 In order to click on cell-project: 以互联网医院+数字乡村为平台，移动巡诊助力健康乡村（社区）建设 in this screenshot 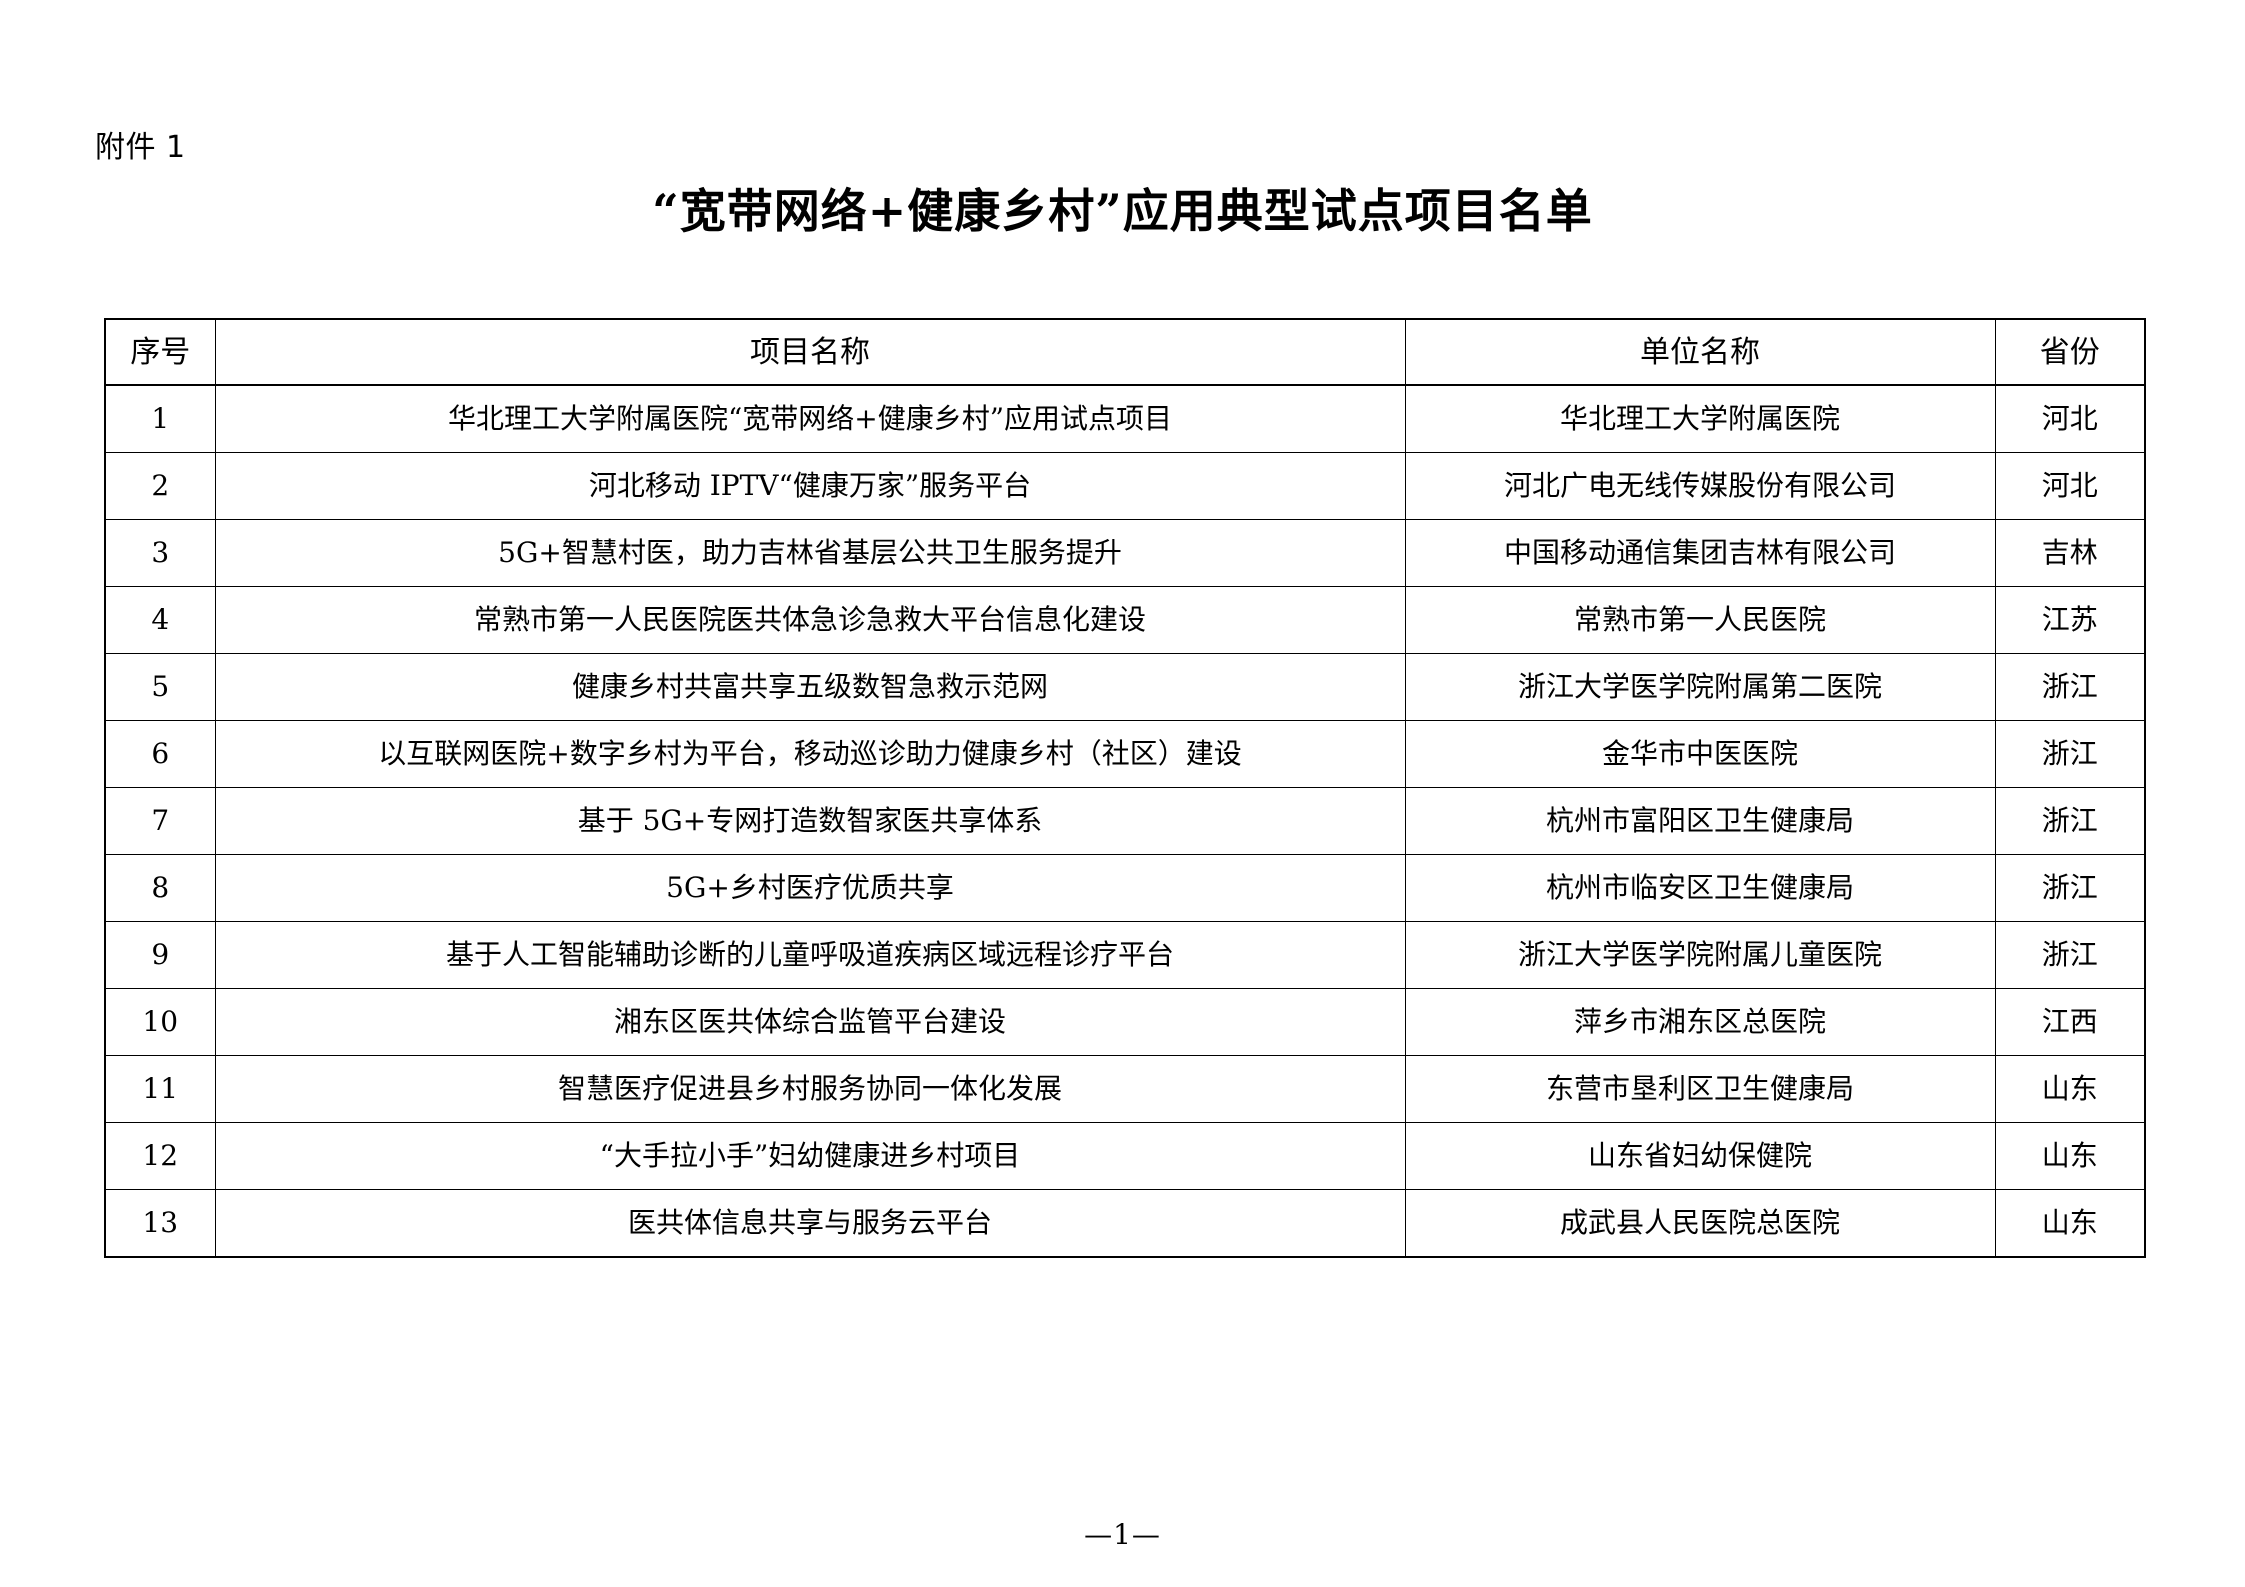, I will do `click(810, 754)`.